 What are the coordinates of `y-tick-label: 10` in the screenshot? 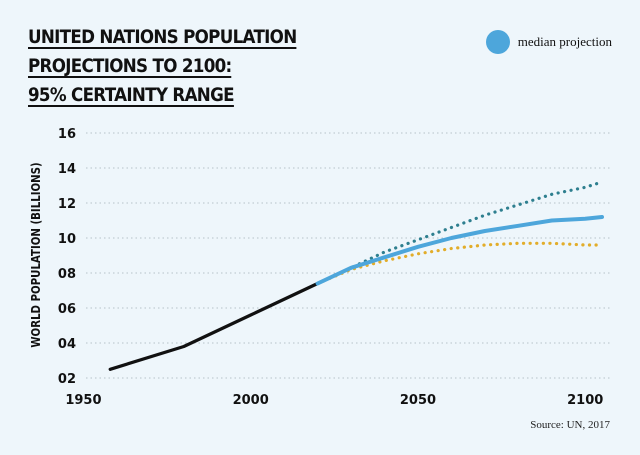 It's located at (67, 239).